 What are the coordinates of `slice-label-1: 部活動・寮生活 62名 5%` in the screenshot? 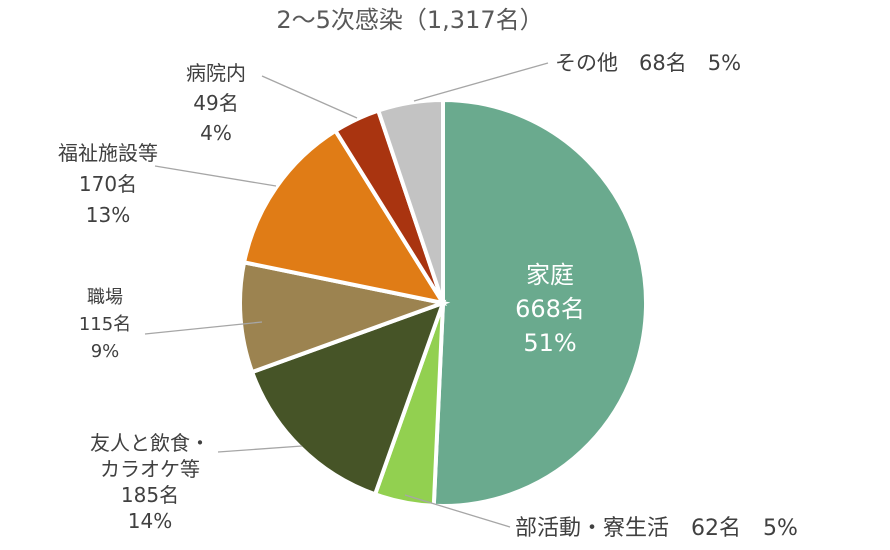 It's located at (656, 528).